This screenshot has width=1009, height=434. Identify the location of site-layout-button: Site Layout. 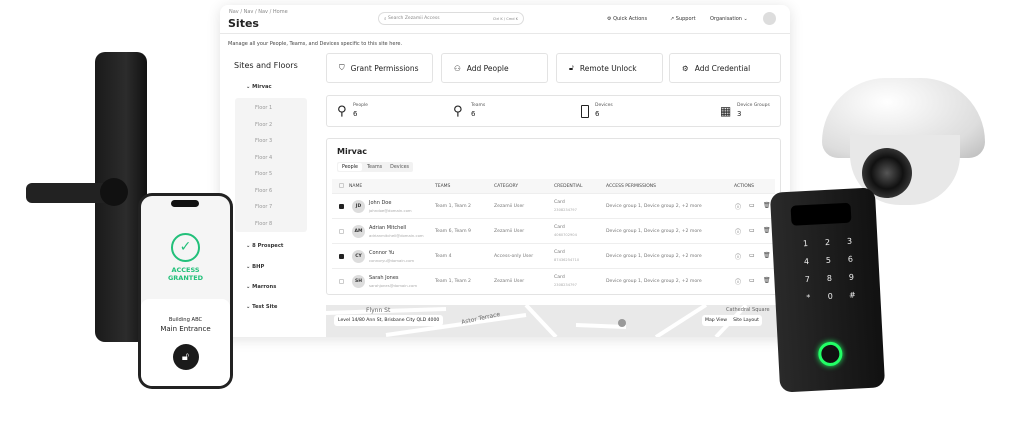
(746, 320).